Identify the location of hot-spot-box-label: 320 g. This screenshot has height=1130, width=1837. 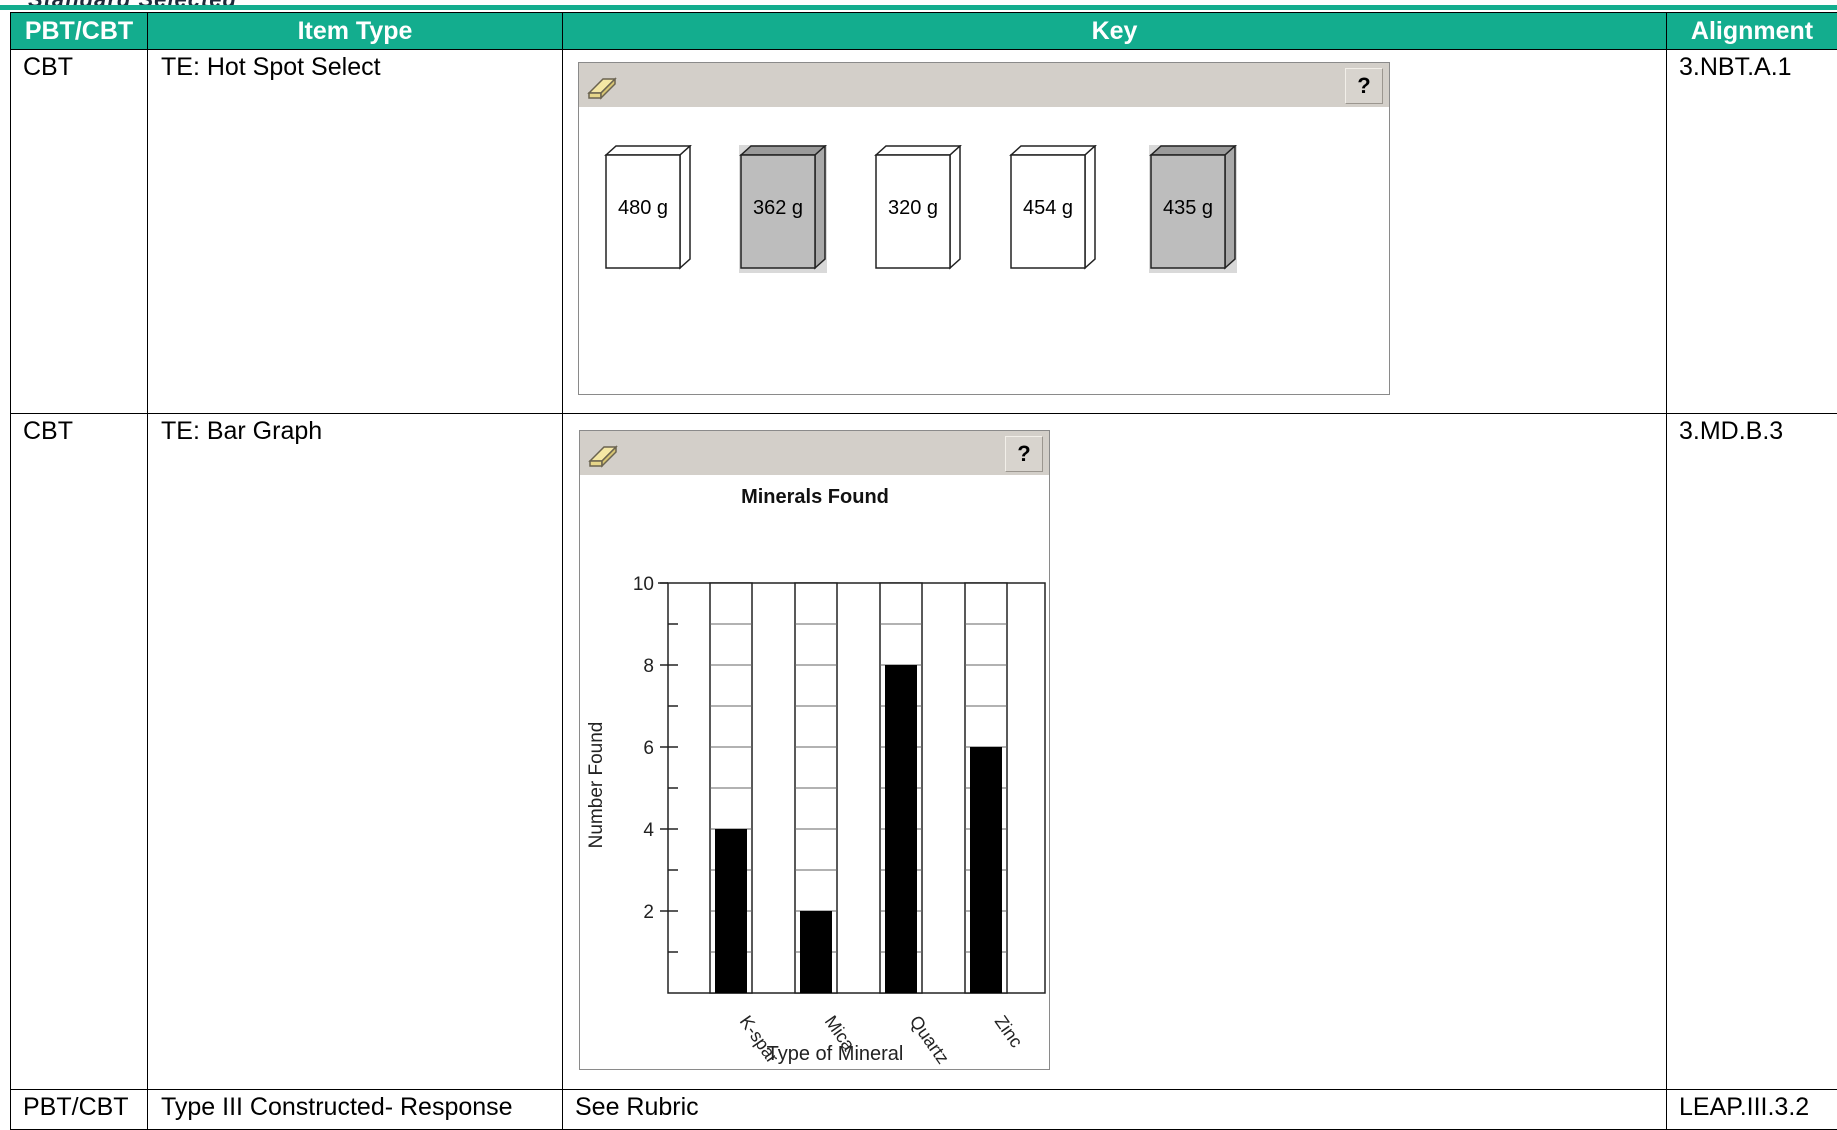
(913, 208).